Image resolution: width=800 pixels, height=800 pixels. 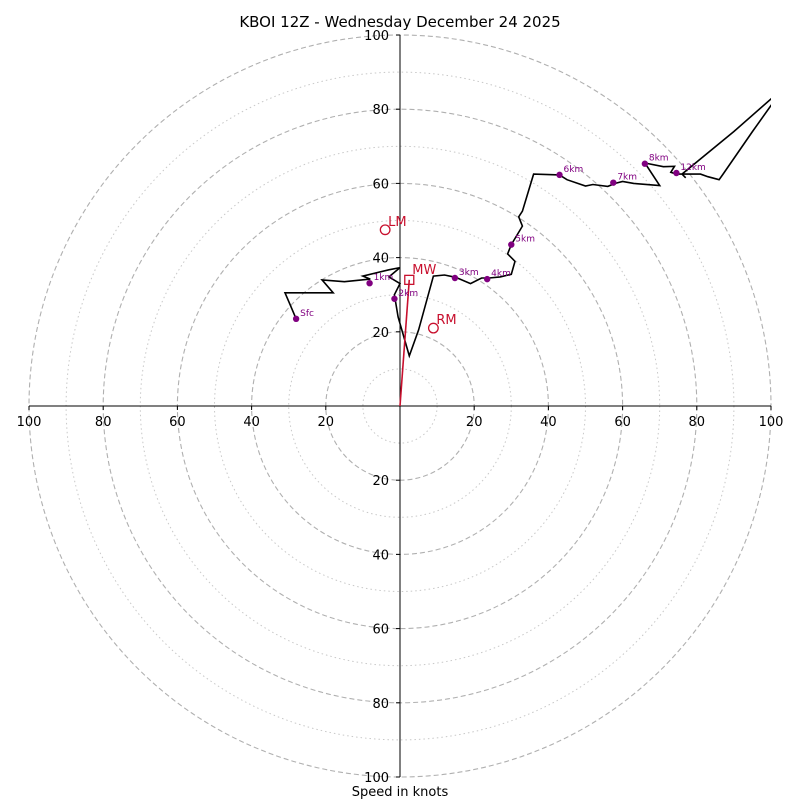 I want to click on height-marker-label: 4km, so click(x=501, y=274).